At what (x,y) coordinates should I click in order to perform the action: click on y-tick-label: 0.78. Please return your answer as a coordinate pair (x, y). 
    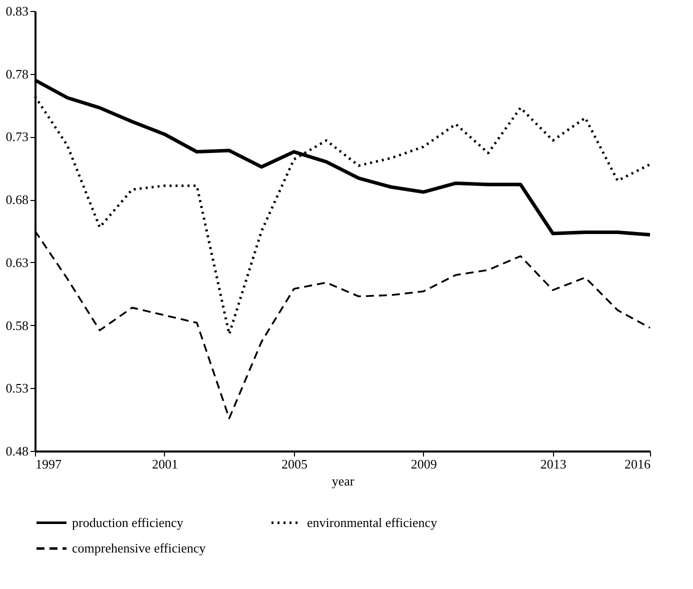
    Looking at the image, I should click on (17, 74).